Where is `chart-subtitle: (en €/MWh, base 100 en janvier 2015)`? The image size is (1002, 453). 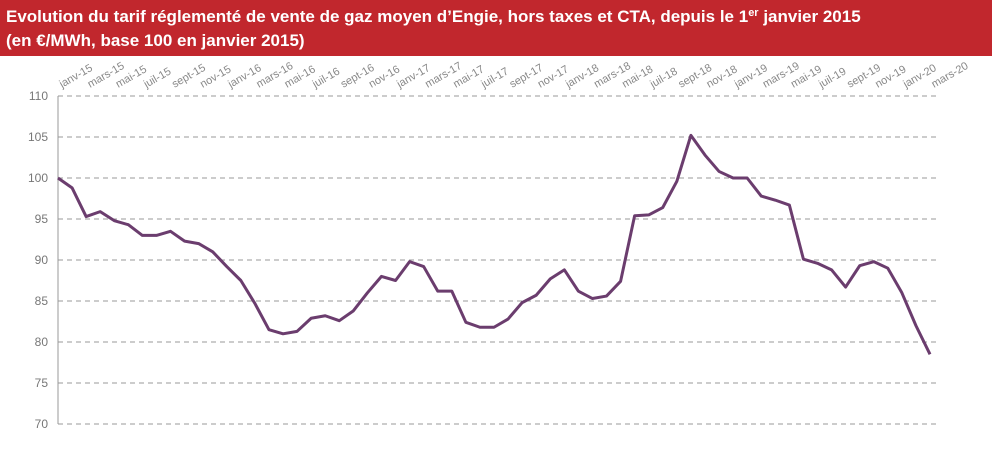
chart-subtitle: (en €/MWh, base 100 en janvier 2015) is located at coordinates (155, 40).